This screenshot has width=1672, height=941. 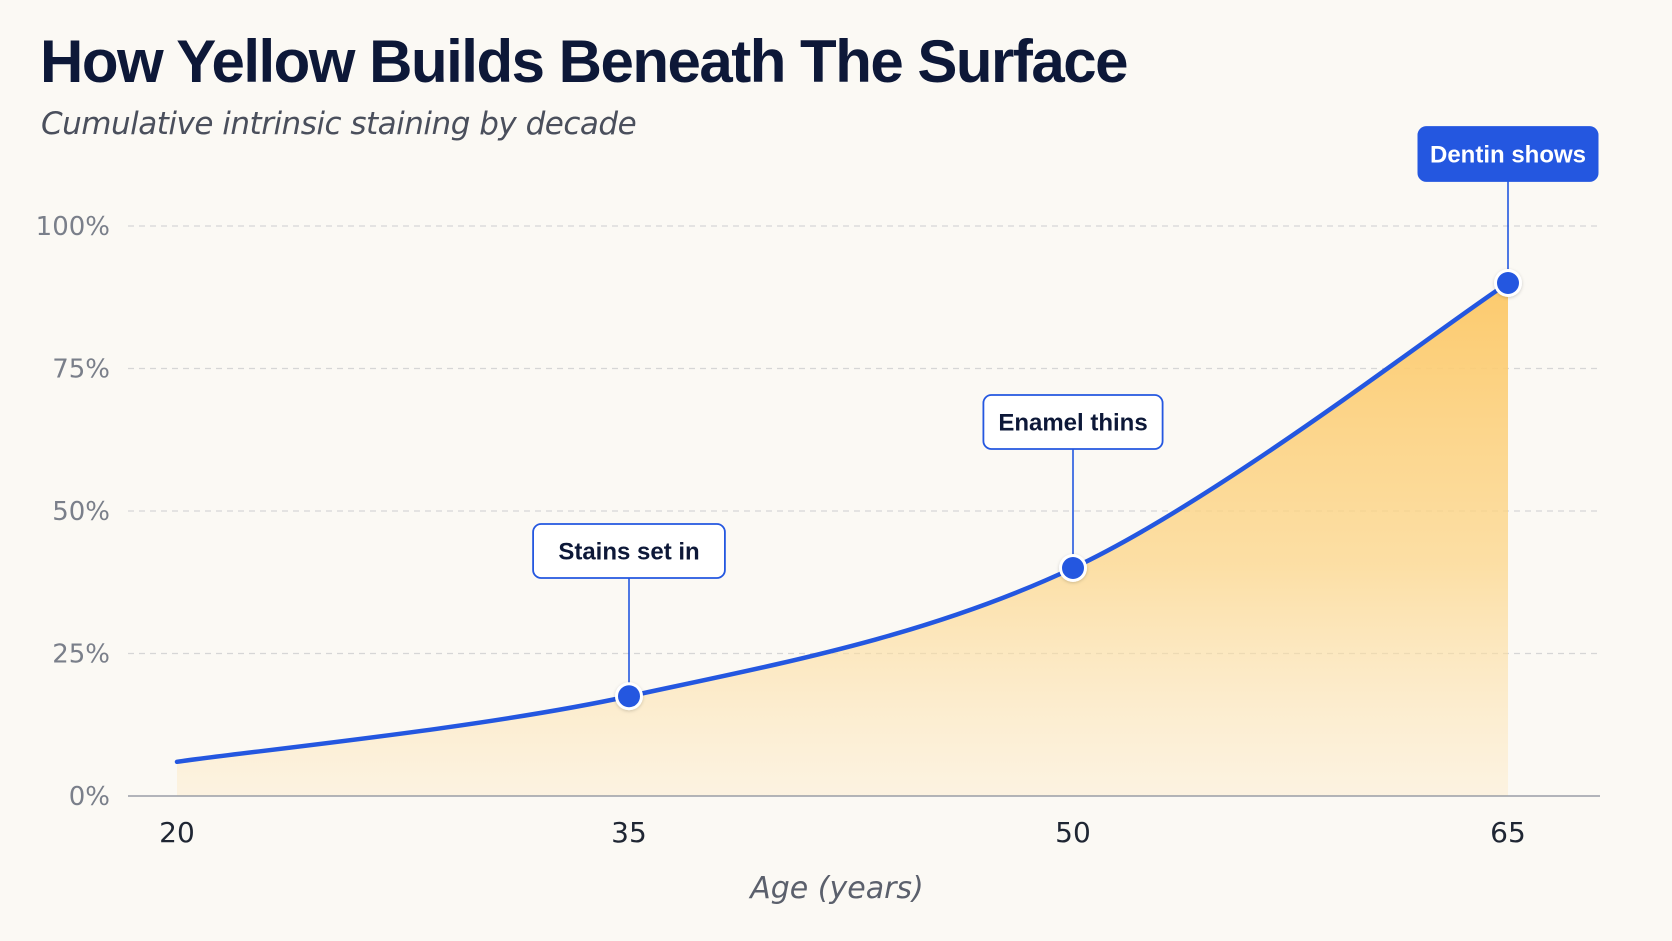 I want to click on x-axis-ticks: 20 35 50 65, so click(x=842, y=832).